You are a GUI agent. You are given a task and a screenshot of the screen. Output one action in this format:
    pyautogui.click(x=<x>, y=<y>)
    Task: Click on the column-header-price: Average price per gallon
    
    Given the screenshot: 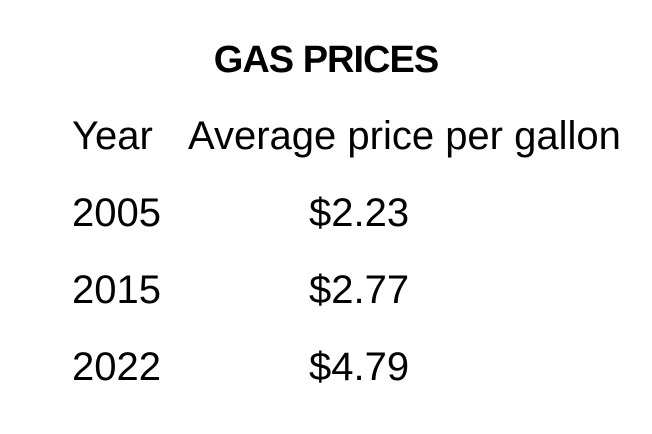 What is the action you would take?
    pyautogui.click(x=404, y=136)
    